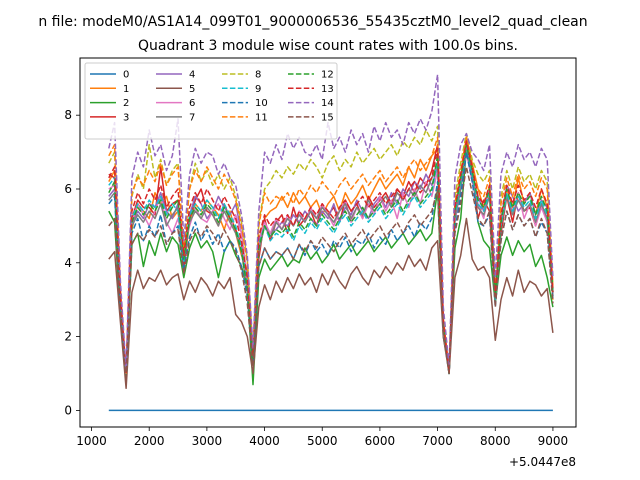  I want to click on legend-label-2: 2, so click(126, 103).